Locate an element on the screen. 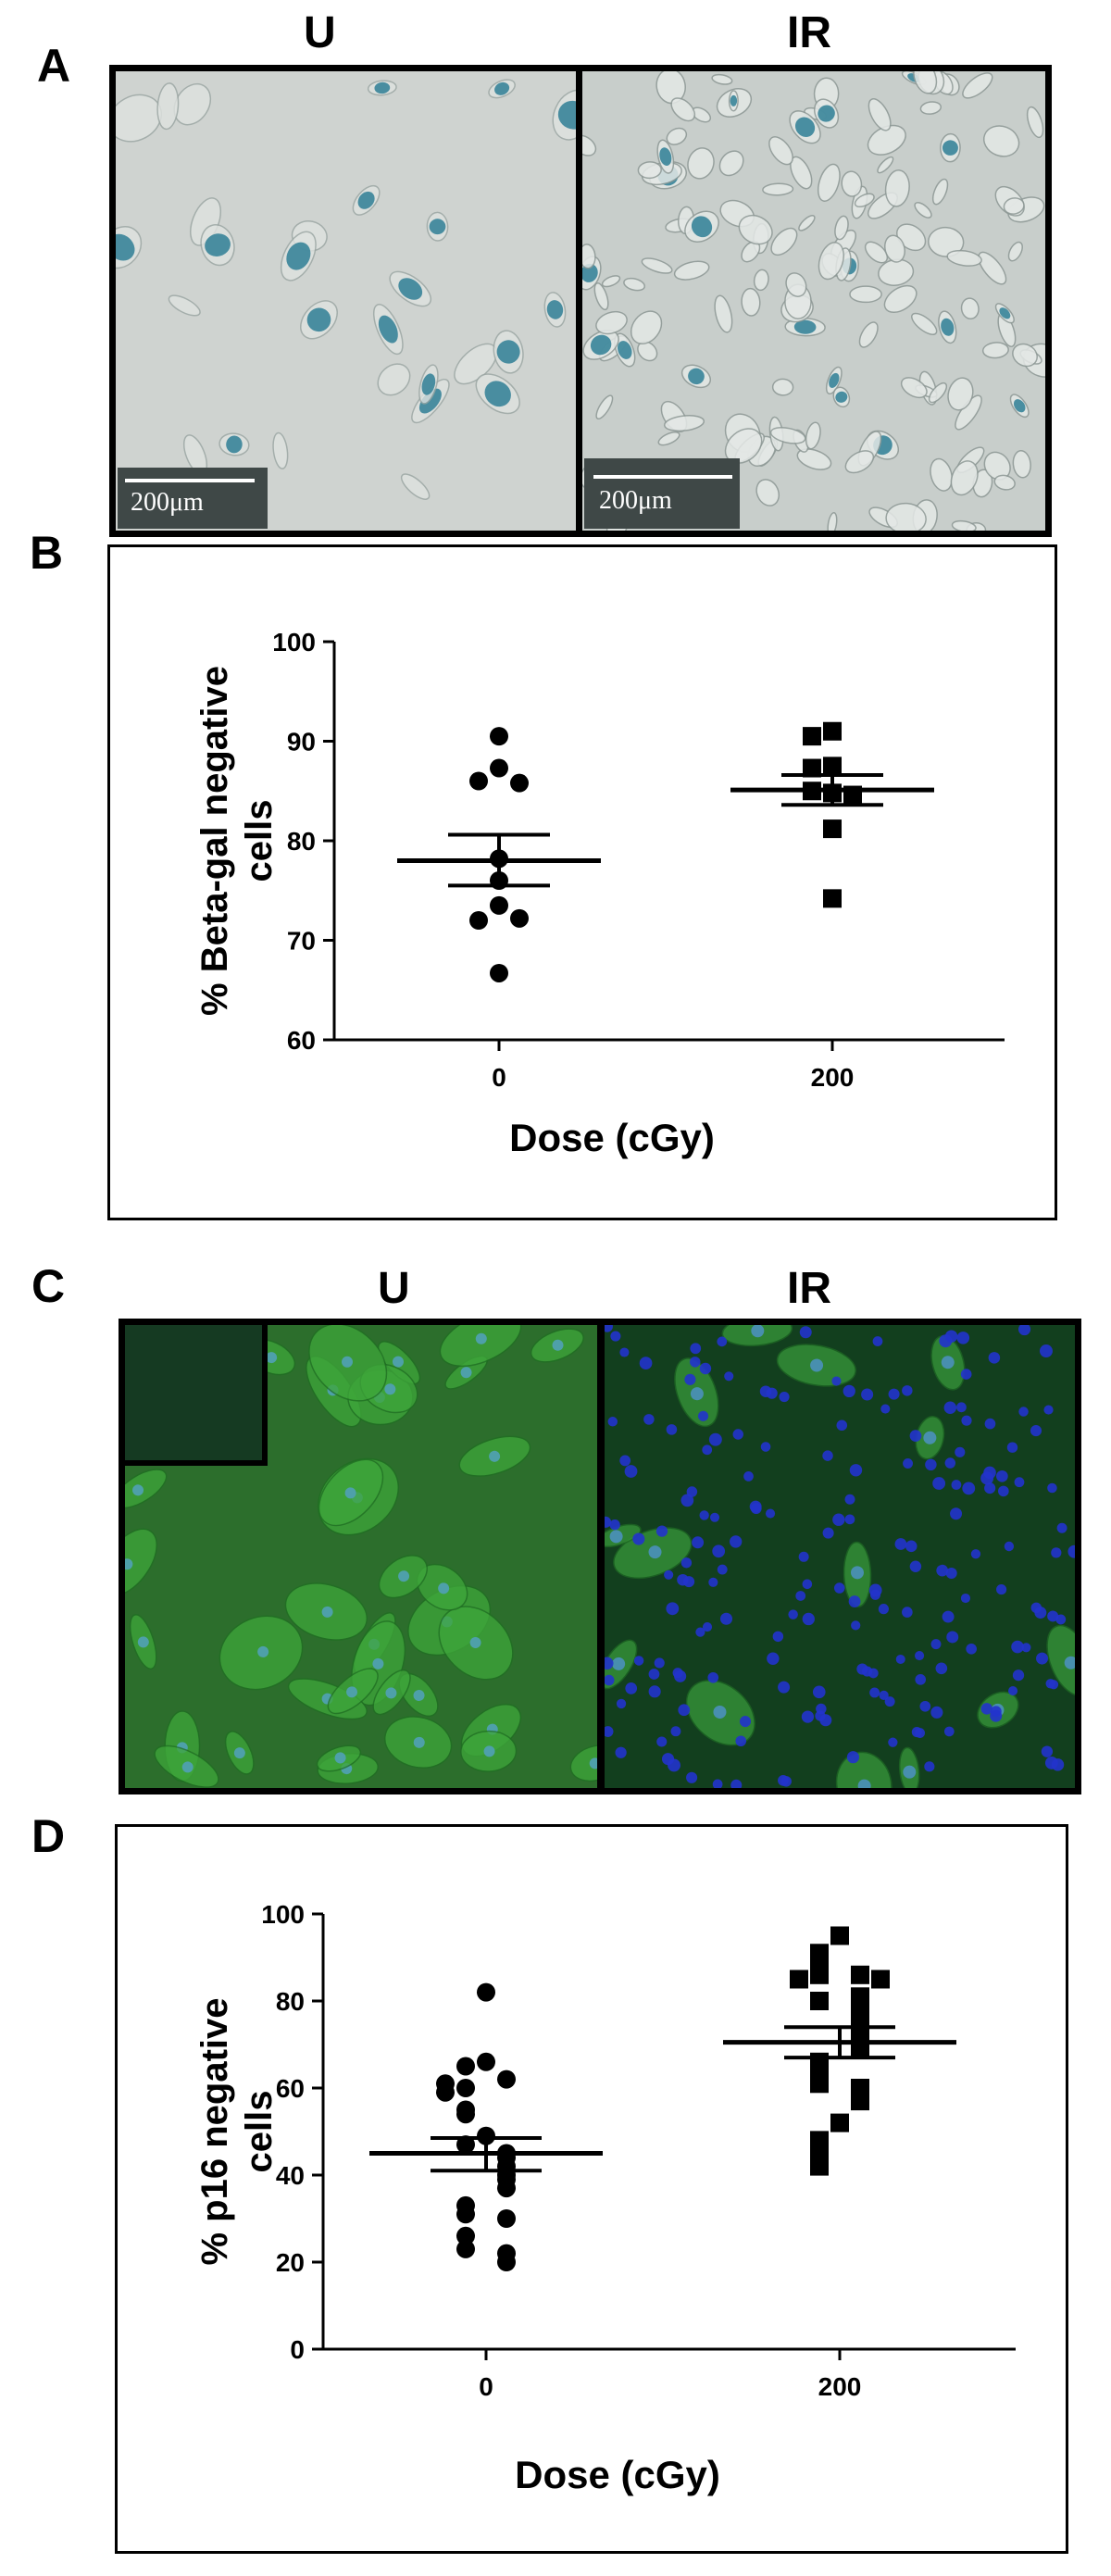 This screenshot has height=2576, width=1111. y-tick-label: 80 is located at coordinates (301, 841).